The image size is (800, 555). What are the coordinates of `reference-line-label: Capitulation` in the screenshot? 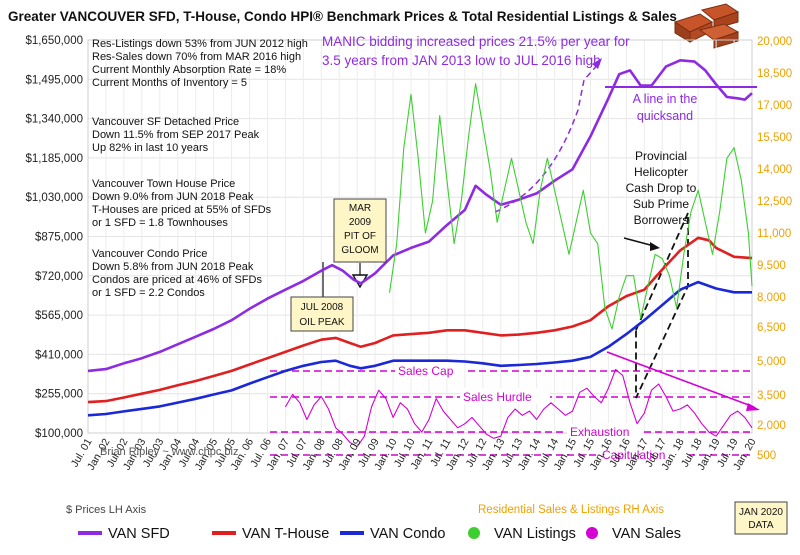 It's located at (633, 455).